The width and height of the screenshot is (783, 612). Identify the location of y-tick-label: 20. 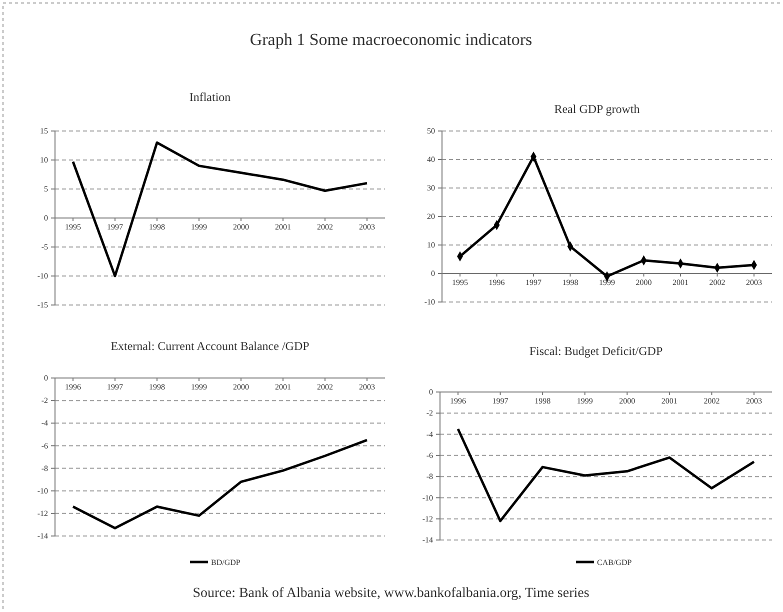
(431, 217).